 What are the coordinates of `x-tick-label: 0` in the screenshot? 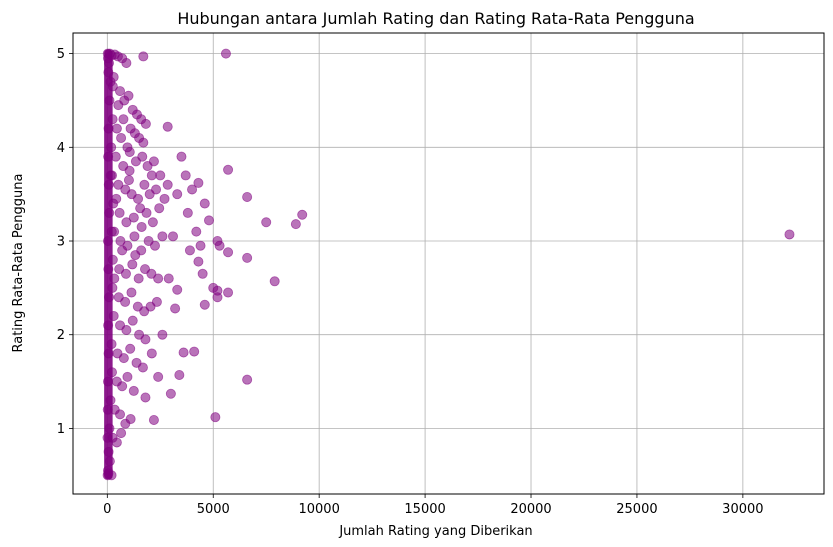 It's located at (107, 509).